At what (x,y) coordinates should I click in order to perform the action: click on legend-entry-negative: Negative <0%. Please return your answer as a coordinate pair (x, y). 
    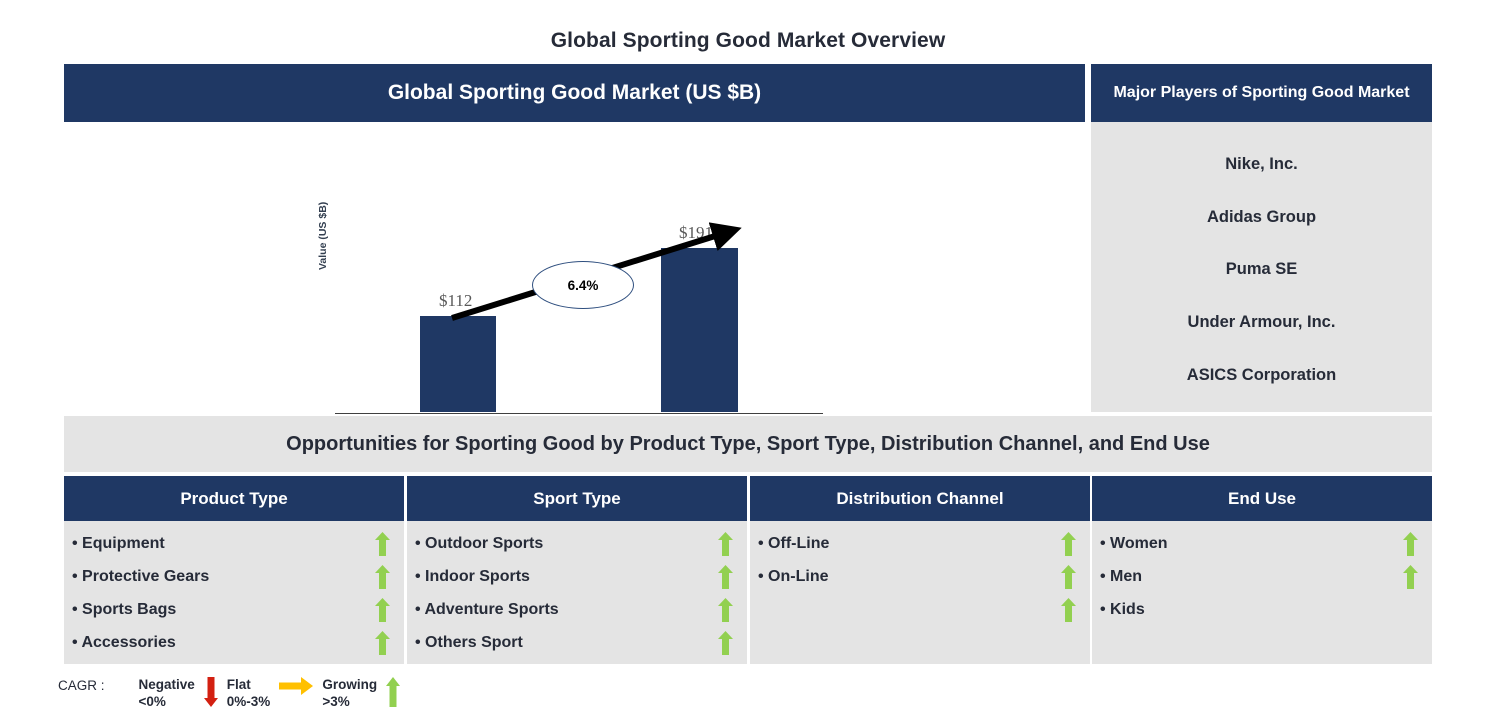
    Looking at the image, I should click on (183, 693).